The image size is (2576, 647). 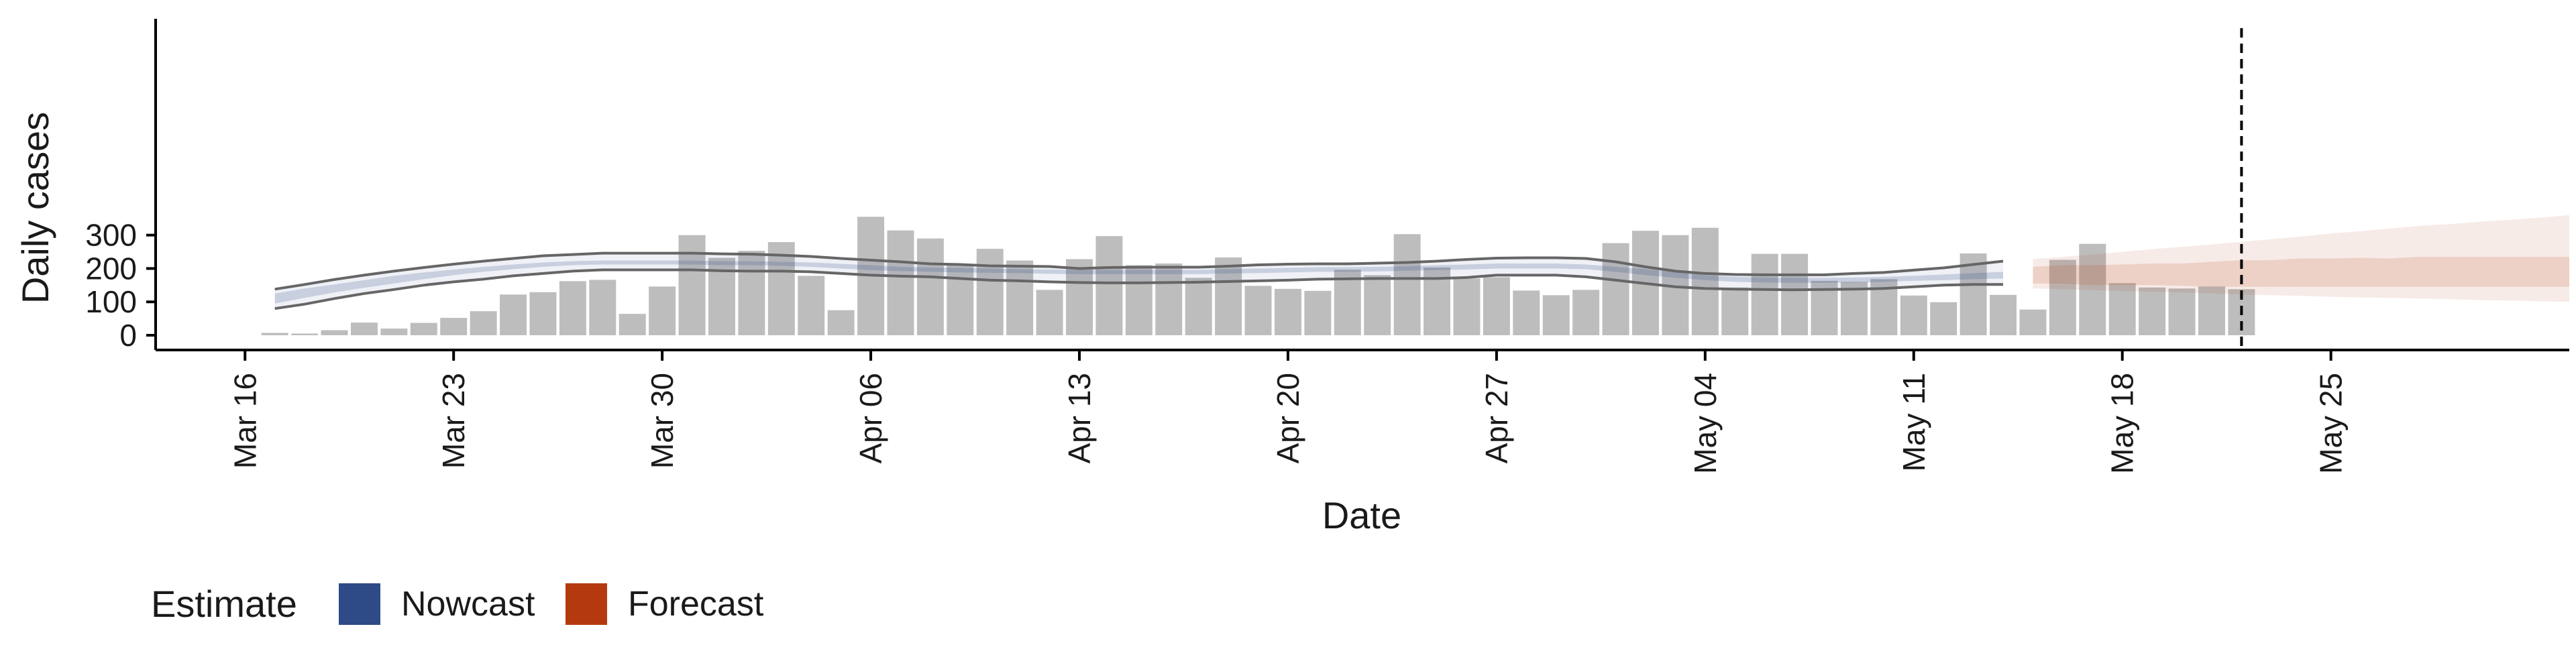 I want to click on nowcast-layer, so click(x=1139, y=281).